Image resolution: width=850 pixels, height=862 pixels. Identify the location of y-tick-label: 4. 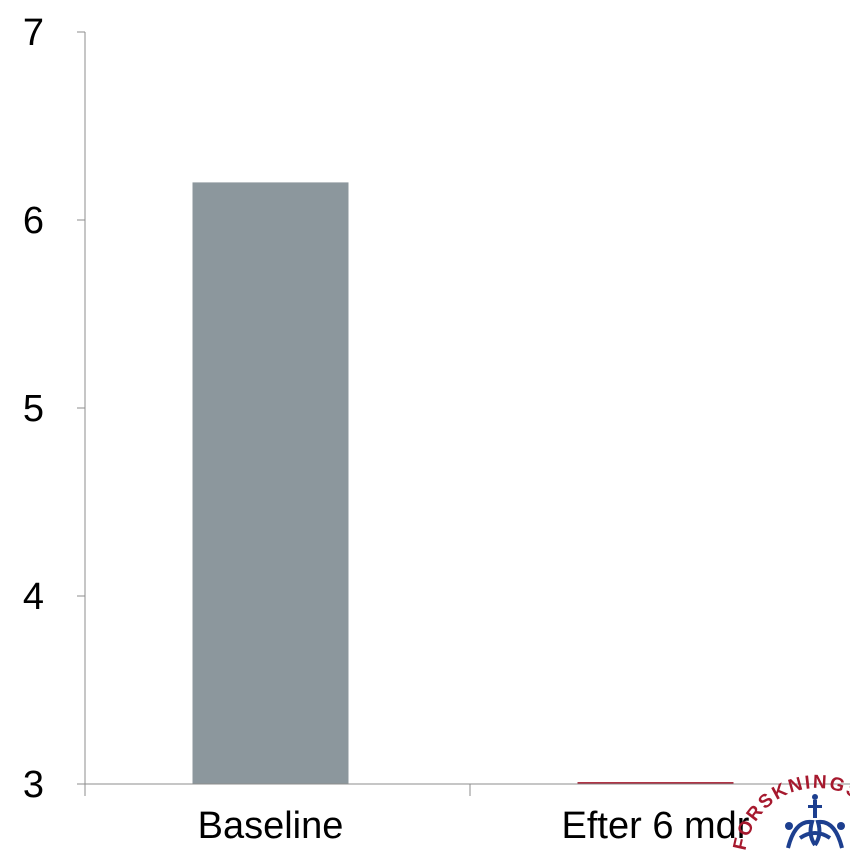
(33, 597).